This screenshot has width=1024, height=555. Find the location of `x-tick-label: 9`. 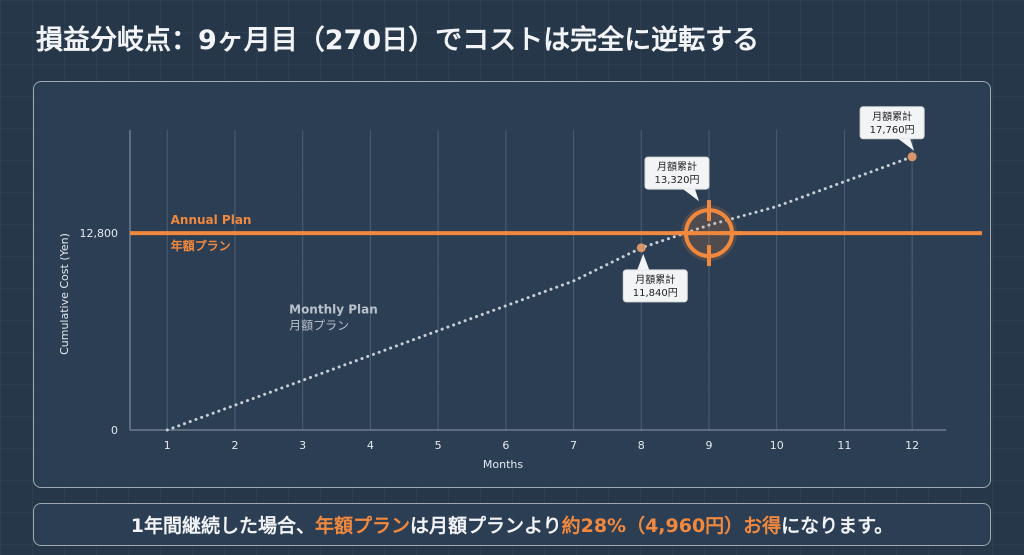

x-tick-label: 9 is located at coordinates (708, 445).